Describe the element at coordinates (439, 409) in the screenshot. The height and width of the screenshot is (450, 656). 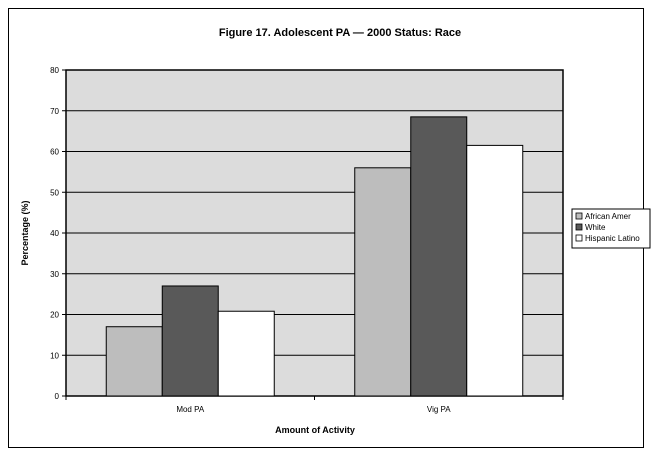
I see `x-tick-label: Vig PA` at that location.